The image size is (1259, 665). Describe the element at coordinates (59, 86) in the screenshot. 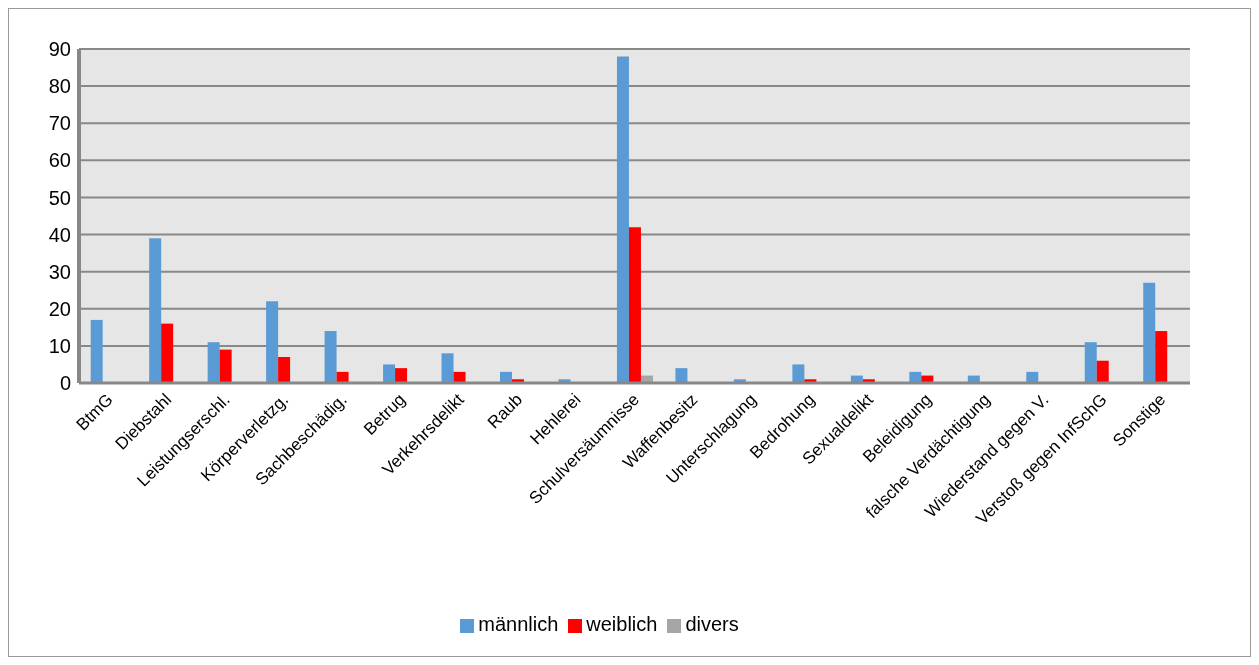

I see `y-tick-label: 80` at that location.